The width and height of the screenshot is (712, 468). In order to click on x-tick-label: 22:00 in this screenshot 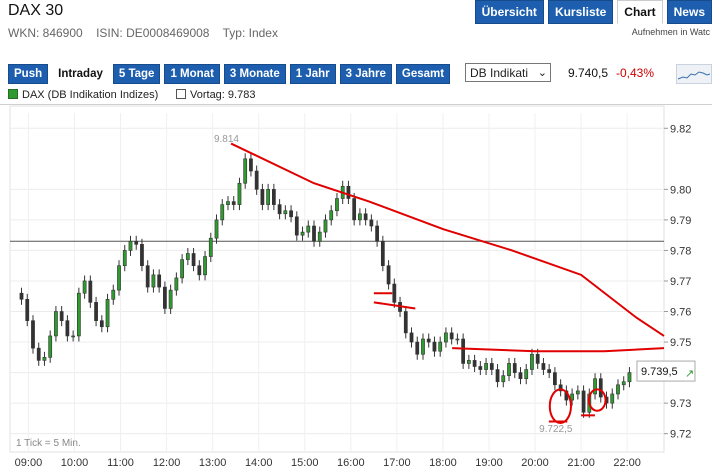, I will do `click(627, 462)`.